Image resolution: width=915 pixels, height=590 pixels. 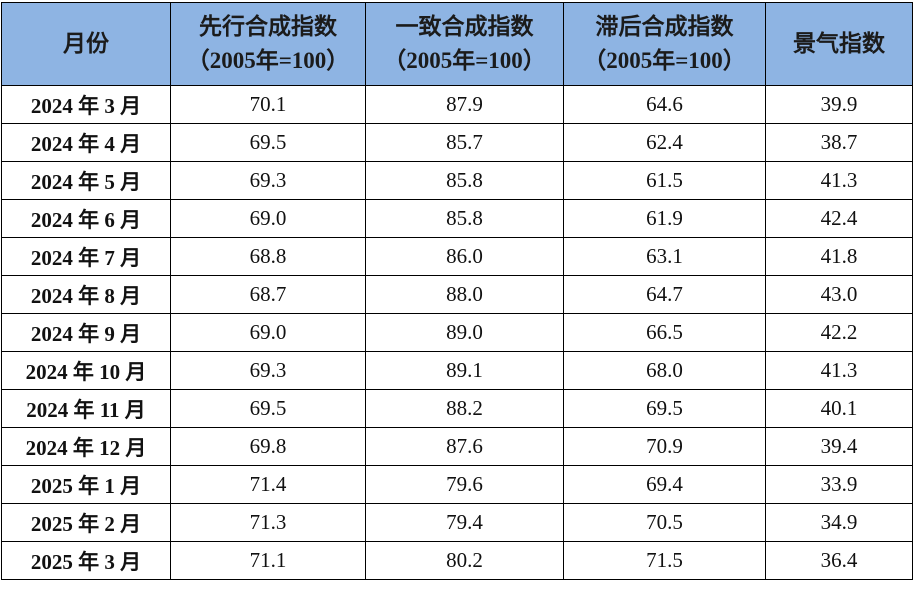 I want to click on header-text: 景气指数, so click(x=839, y=43).